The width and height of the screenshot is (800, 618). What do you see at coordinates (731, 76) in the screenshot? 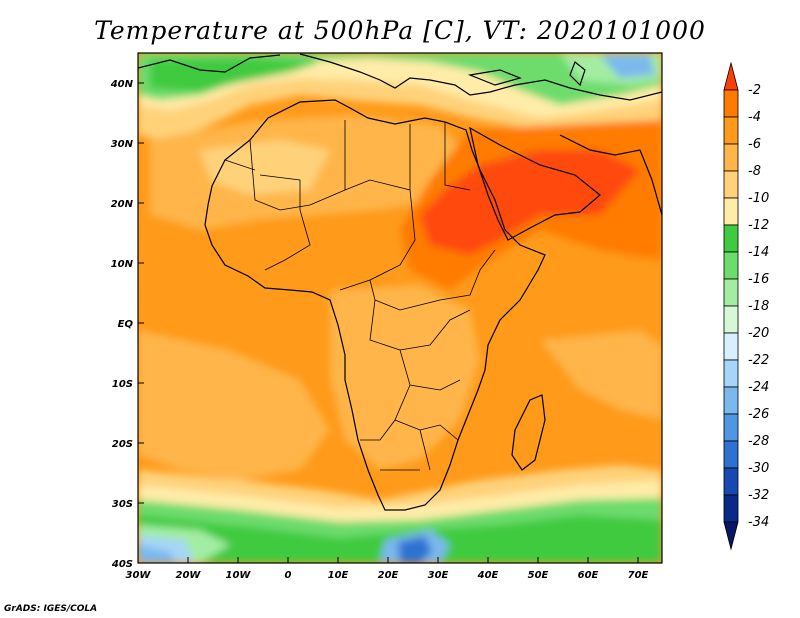
I see `colorbar-arrow-top` at bounding box center [731, 76].